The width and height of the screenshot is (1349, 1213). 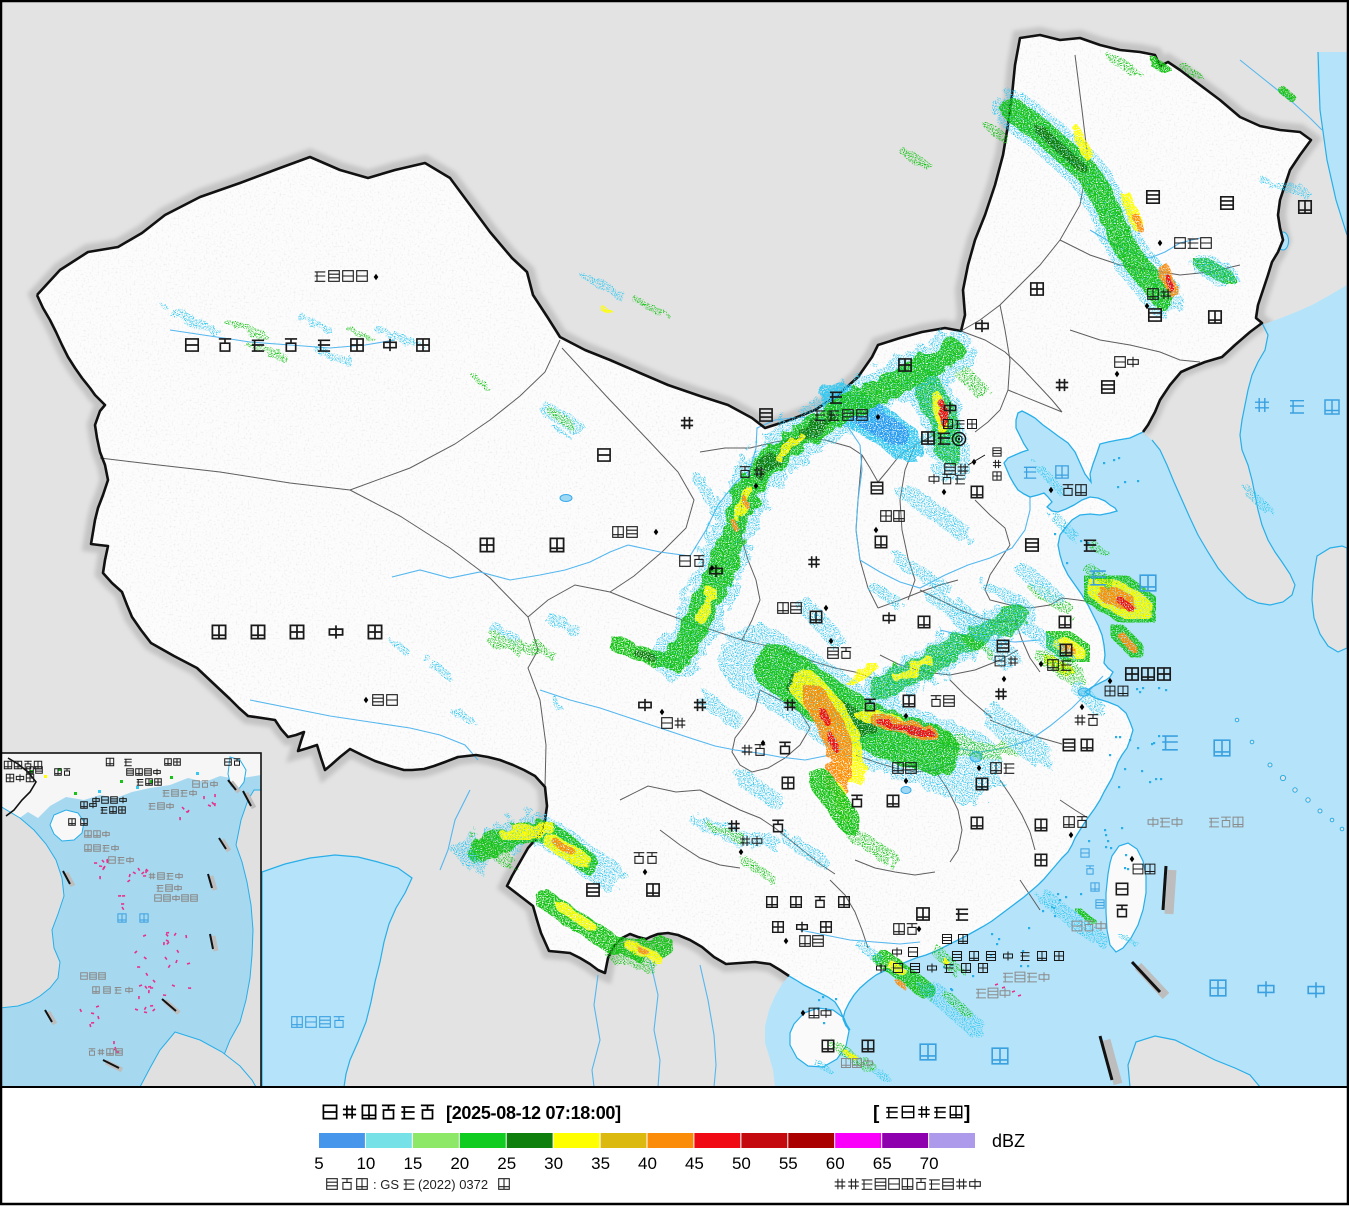 I want to click on svg-text: 50, so click(x=741, y=1163).